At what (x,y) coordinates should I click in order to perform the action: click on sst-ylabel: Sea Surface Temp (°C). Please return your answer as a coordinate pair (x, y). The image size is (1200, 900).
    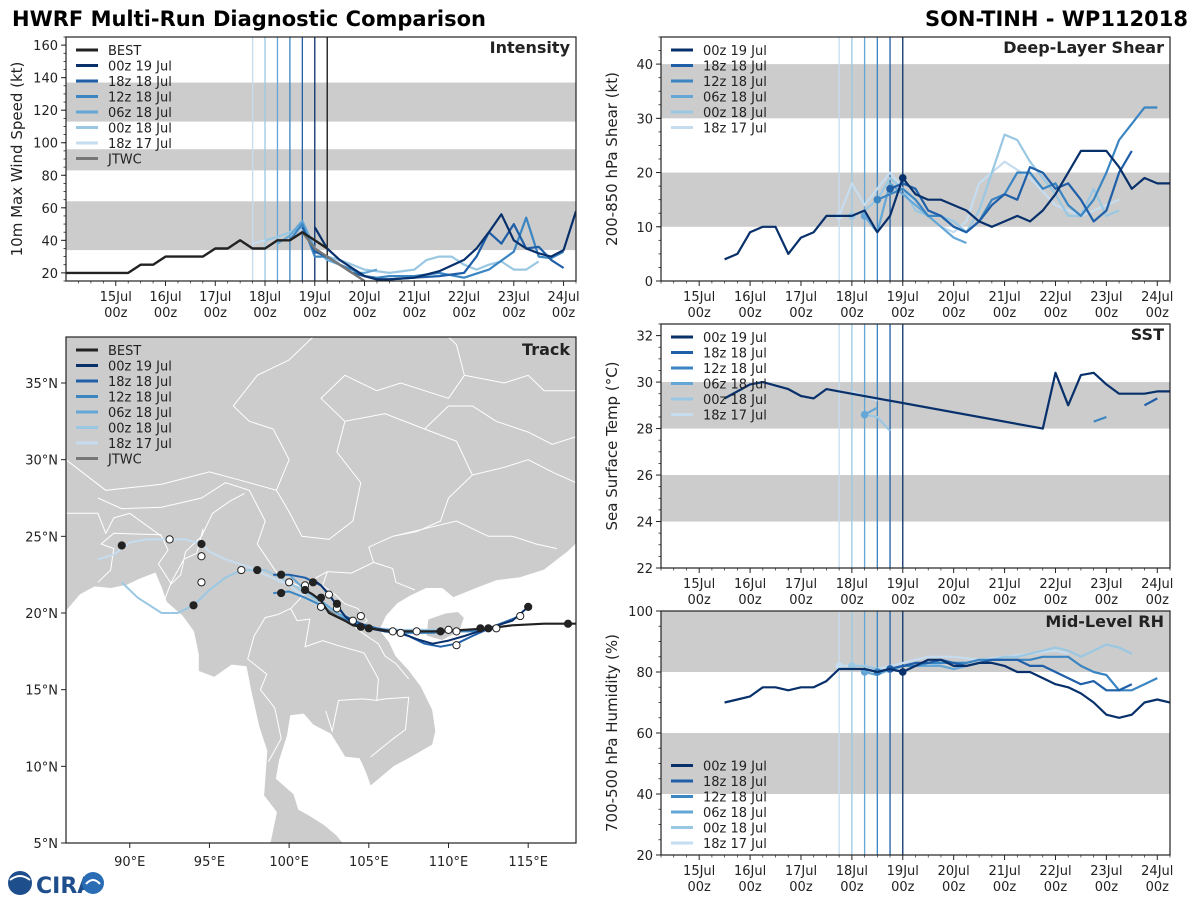
    Looking at the image, I should click on (612, 445).